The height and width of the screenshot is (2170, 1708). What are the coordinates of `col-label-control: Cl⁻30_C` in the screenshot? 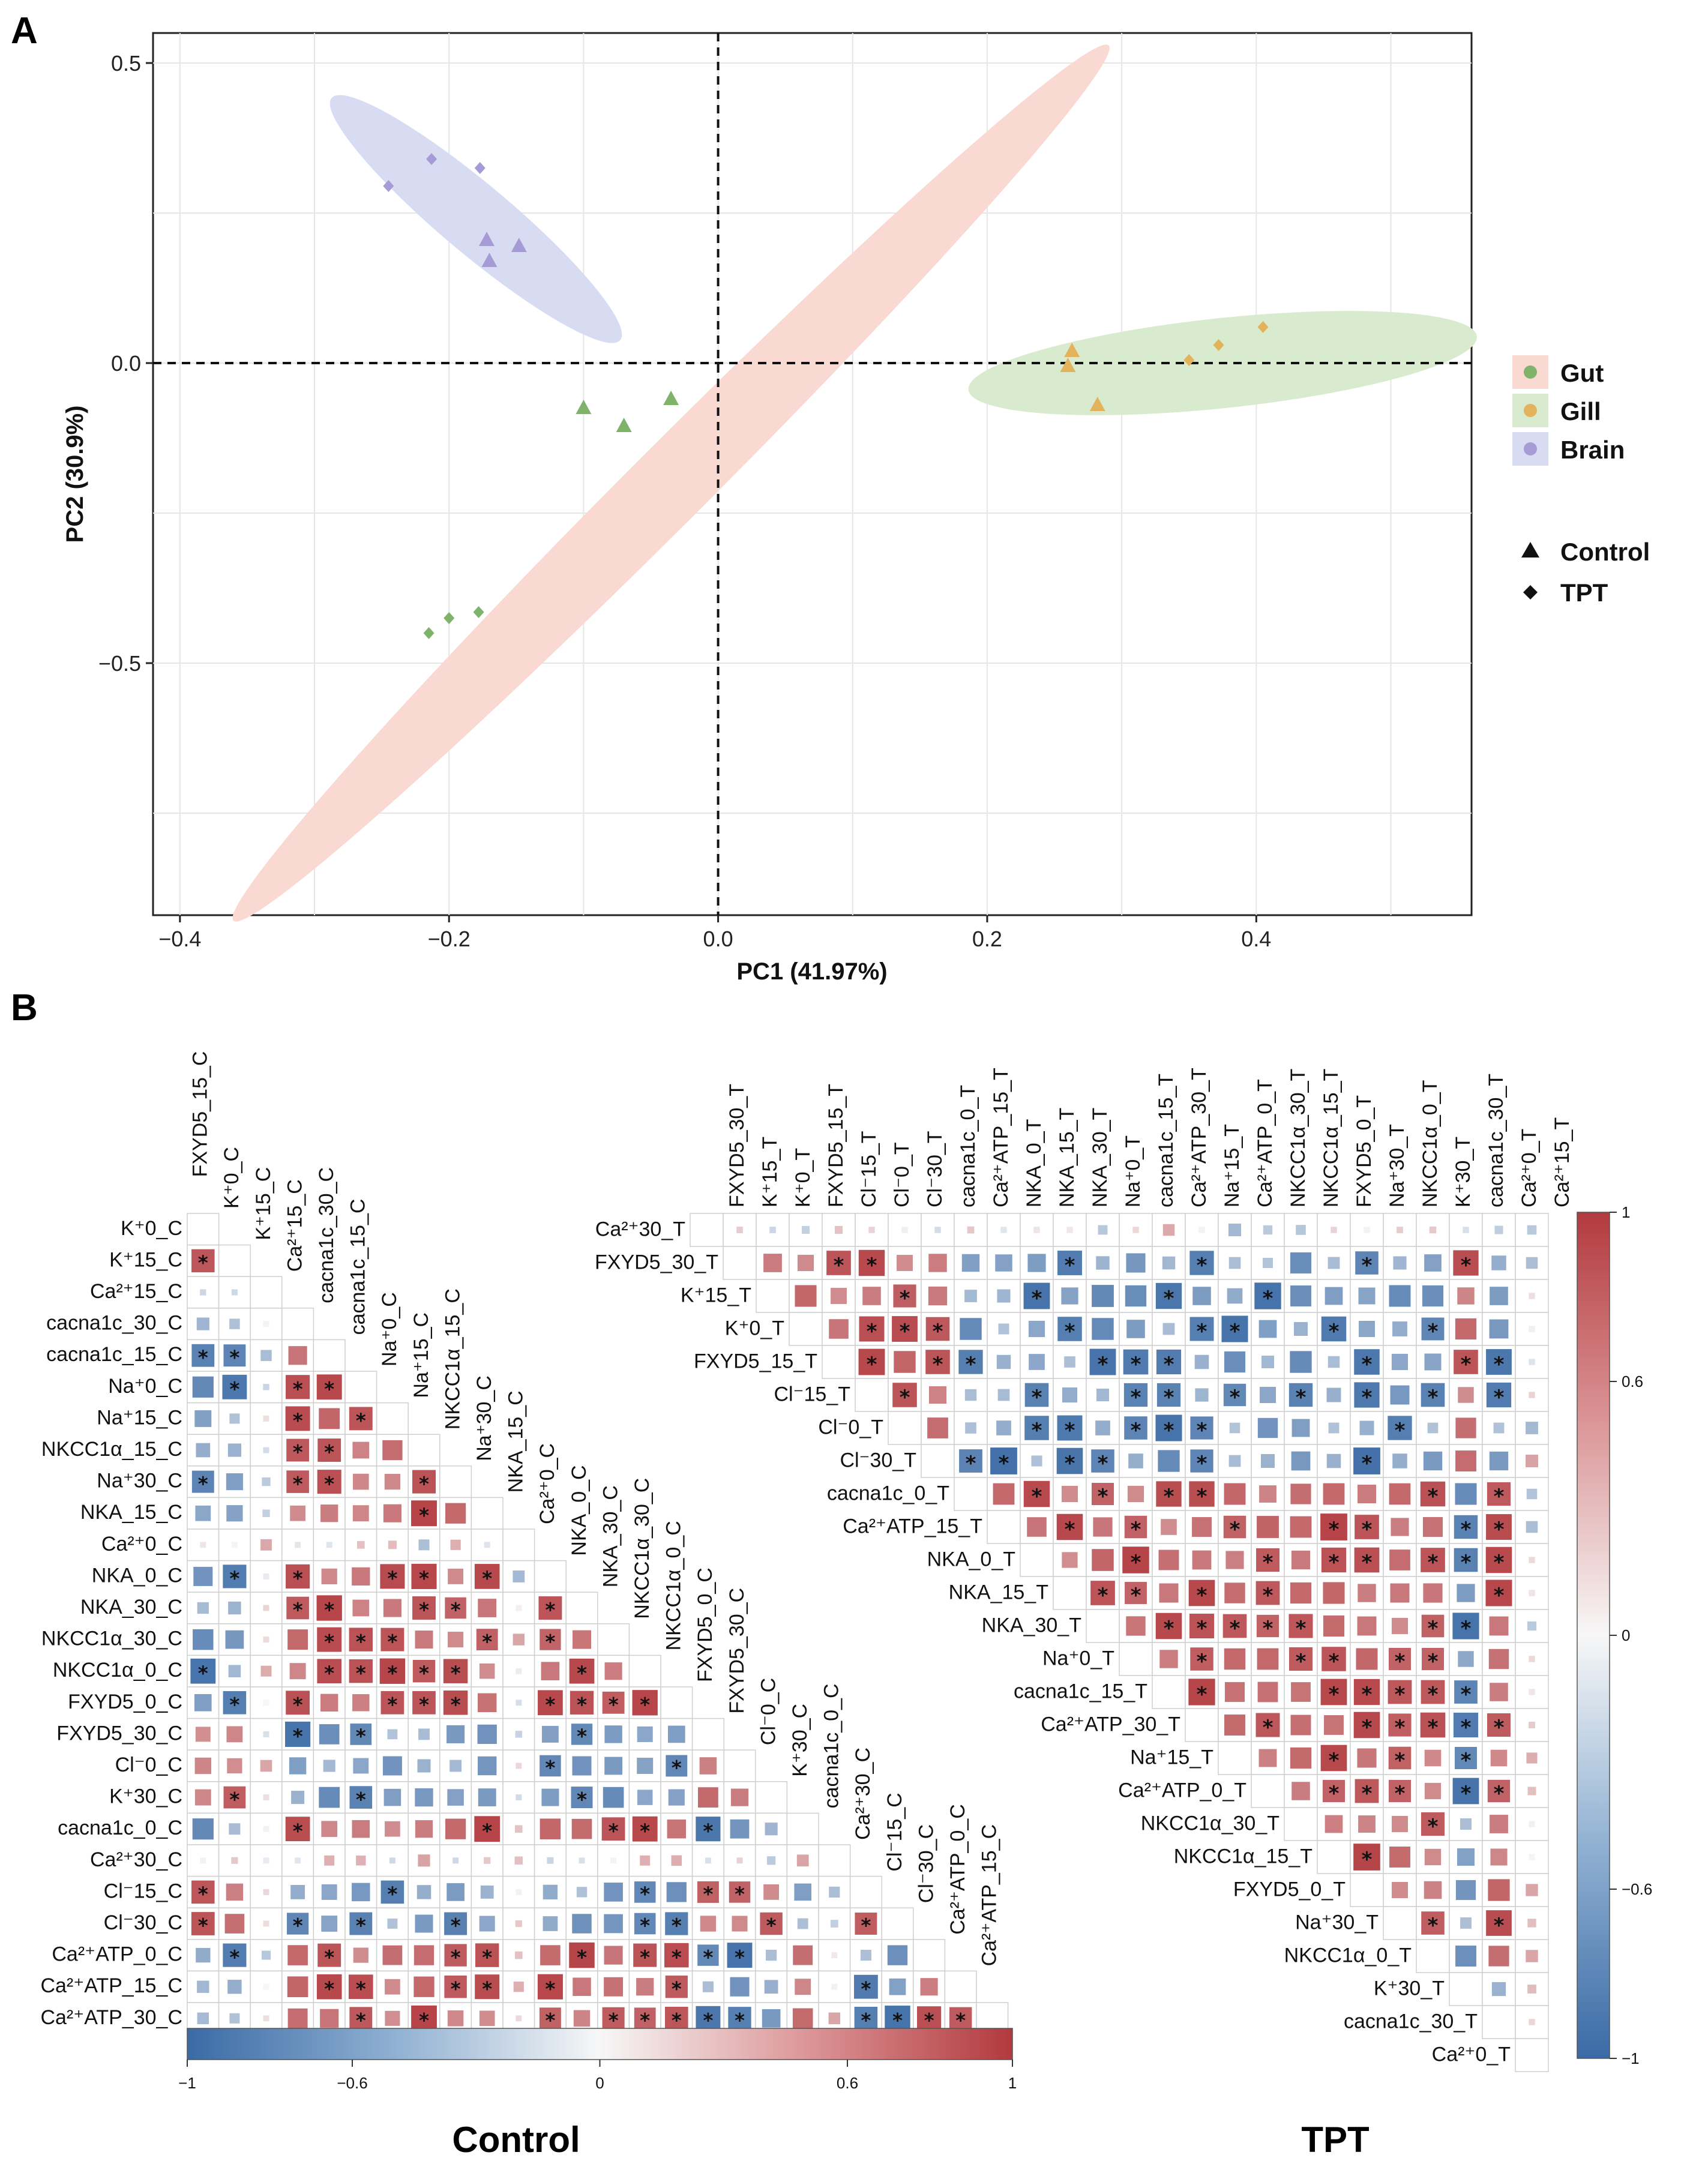 It's located at (926, 1864).